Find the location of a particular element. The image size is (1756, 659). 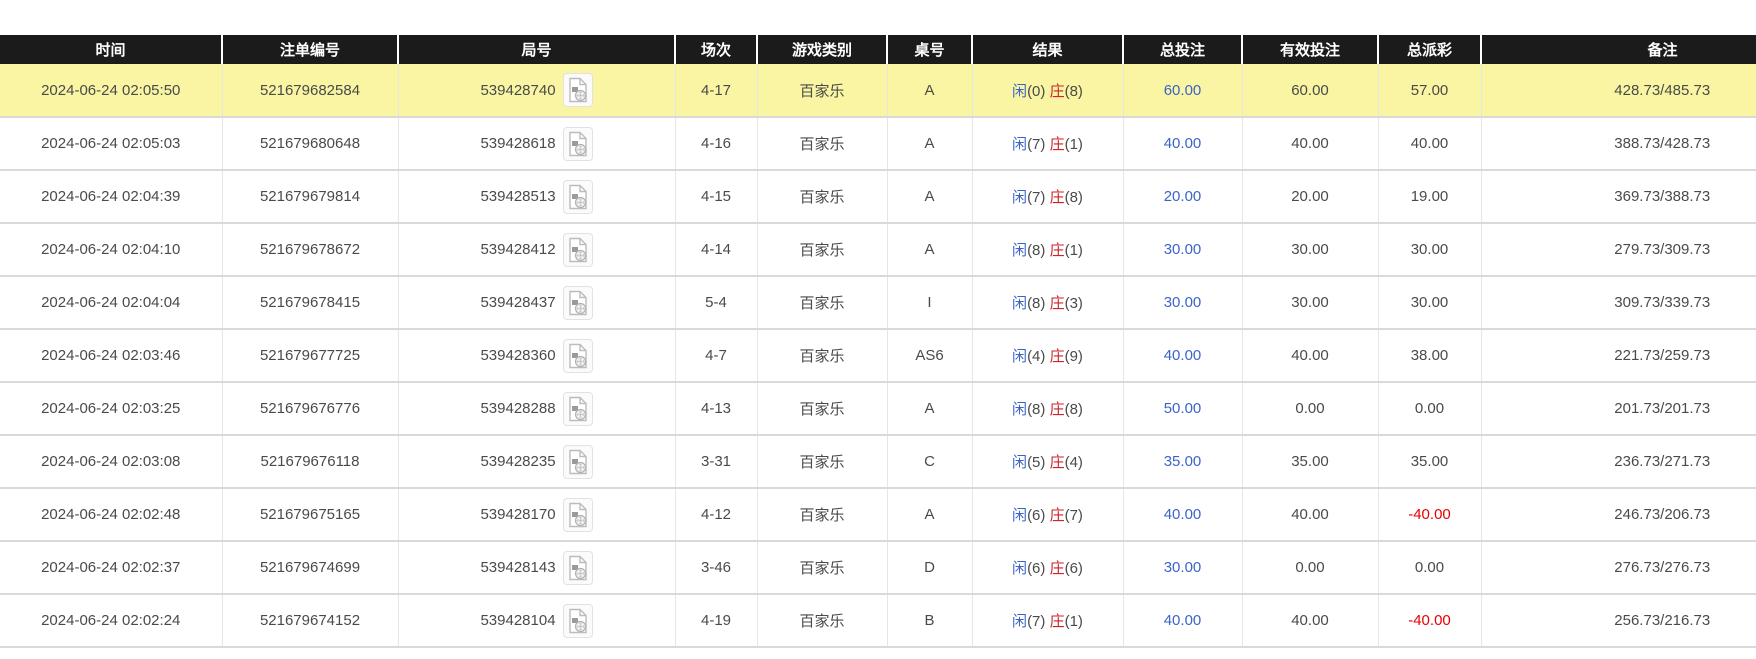

payout-cell: 30.00 is located at coordinates (1430, 302).